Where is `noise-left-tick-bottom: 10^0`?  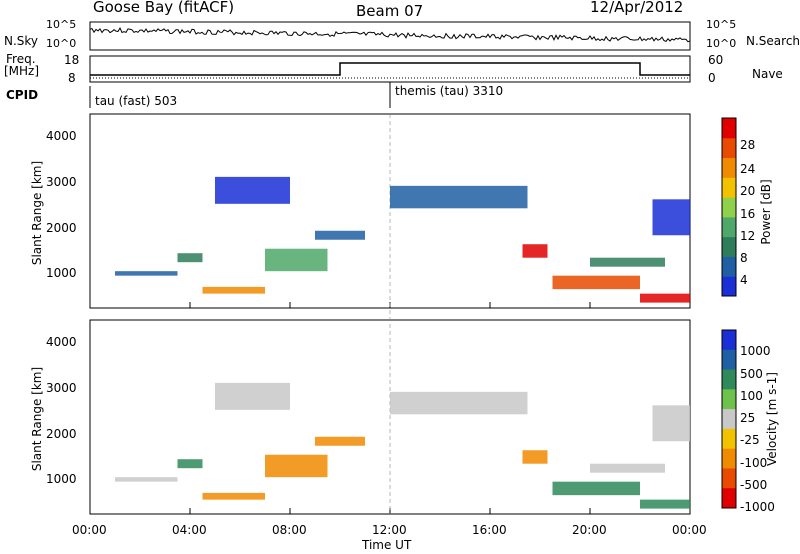 noise-left-tick-bottom: 10^0 is located at coordinates (61, 43).